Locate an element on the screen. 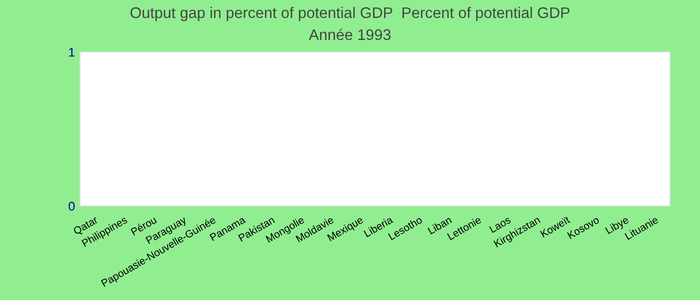 The image size is (700, 300). chart-subtitle: Année 1993 is located at coordinates (349, 34).